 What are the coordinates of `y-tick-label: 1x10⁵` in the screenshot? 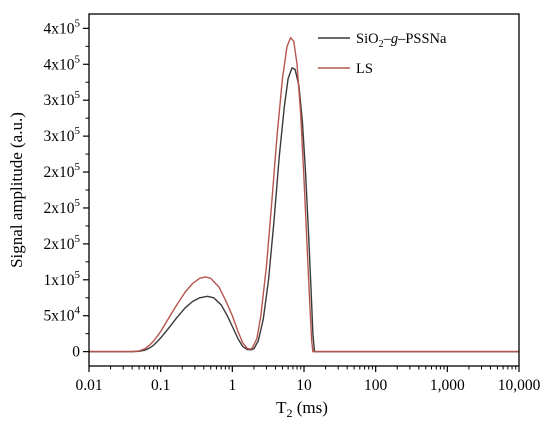 It's located at (62, 279).